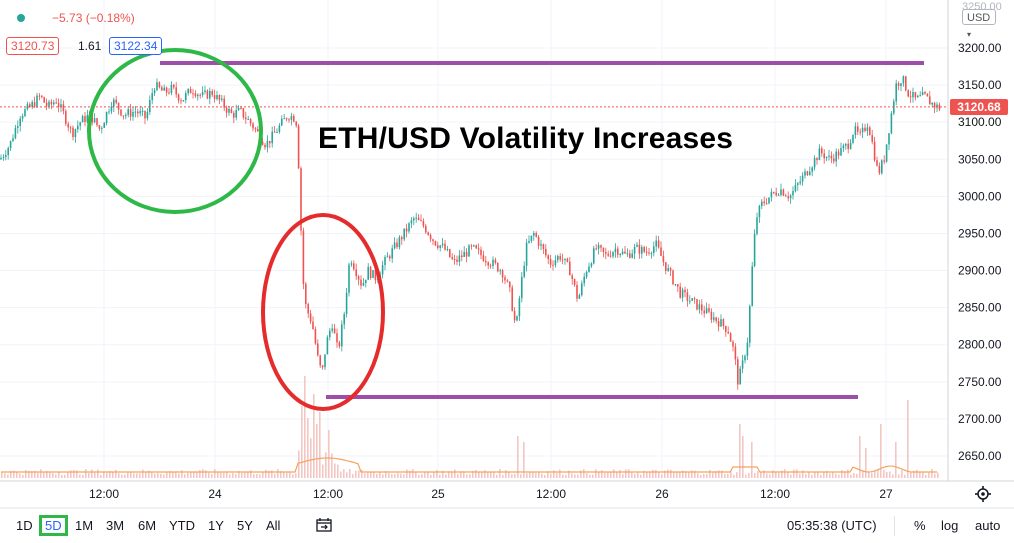  What do you see at coordinates (90, 46) in the screenshot?
I see `spread-value: 1.61` at bounding box center [90, 46].